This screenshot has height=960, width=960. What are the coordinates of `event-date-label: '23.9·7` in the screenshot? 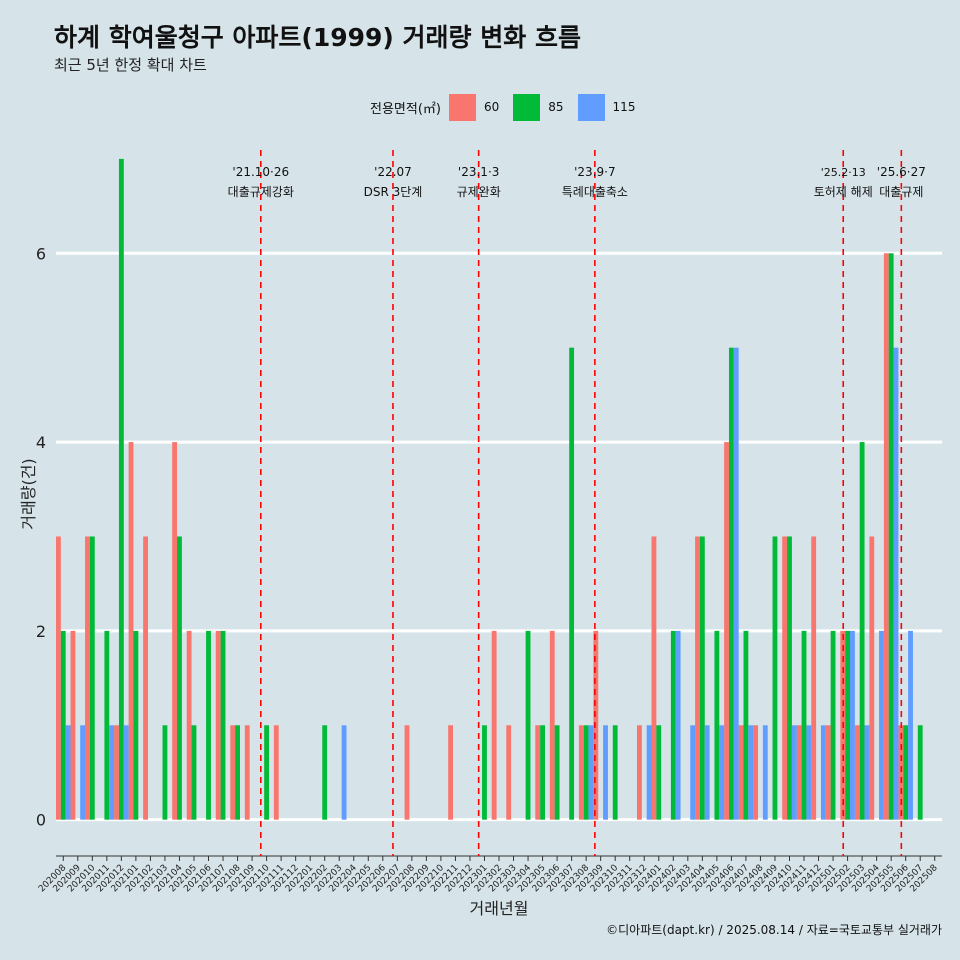 It's located at (594, 172).